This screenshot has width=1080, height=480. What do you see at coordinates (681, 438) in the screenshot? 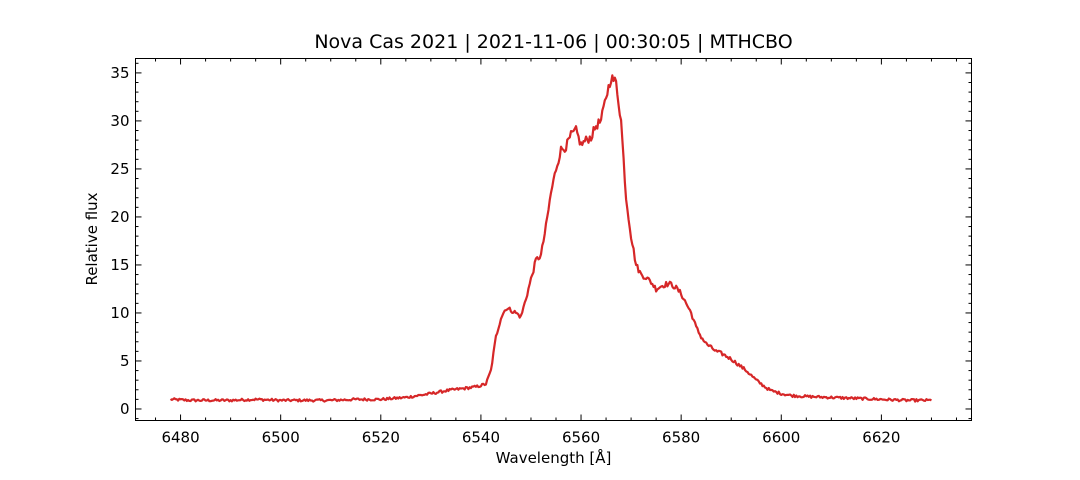
I see `x-tick-label: 6580` at bounding box center [681, 438].